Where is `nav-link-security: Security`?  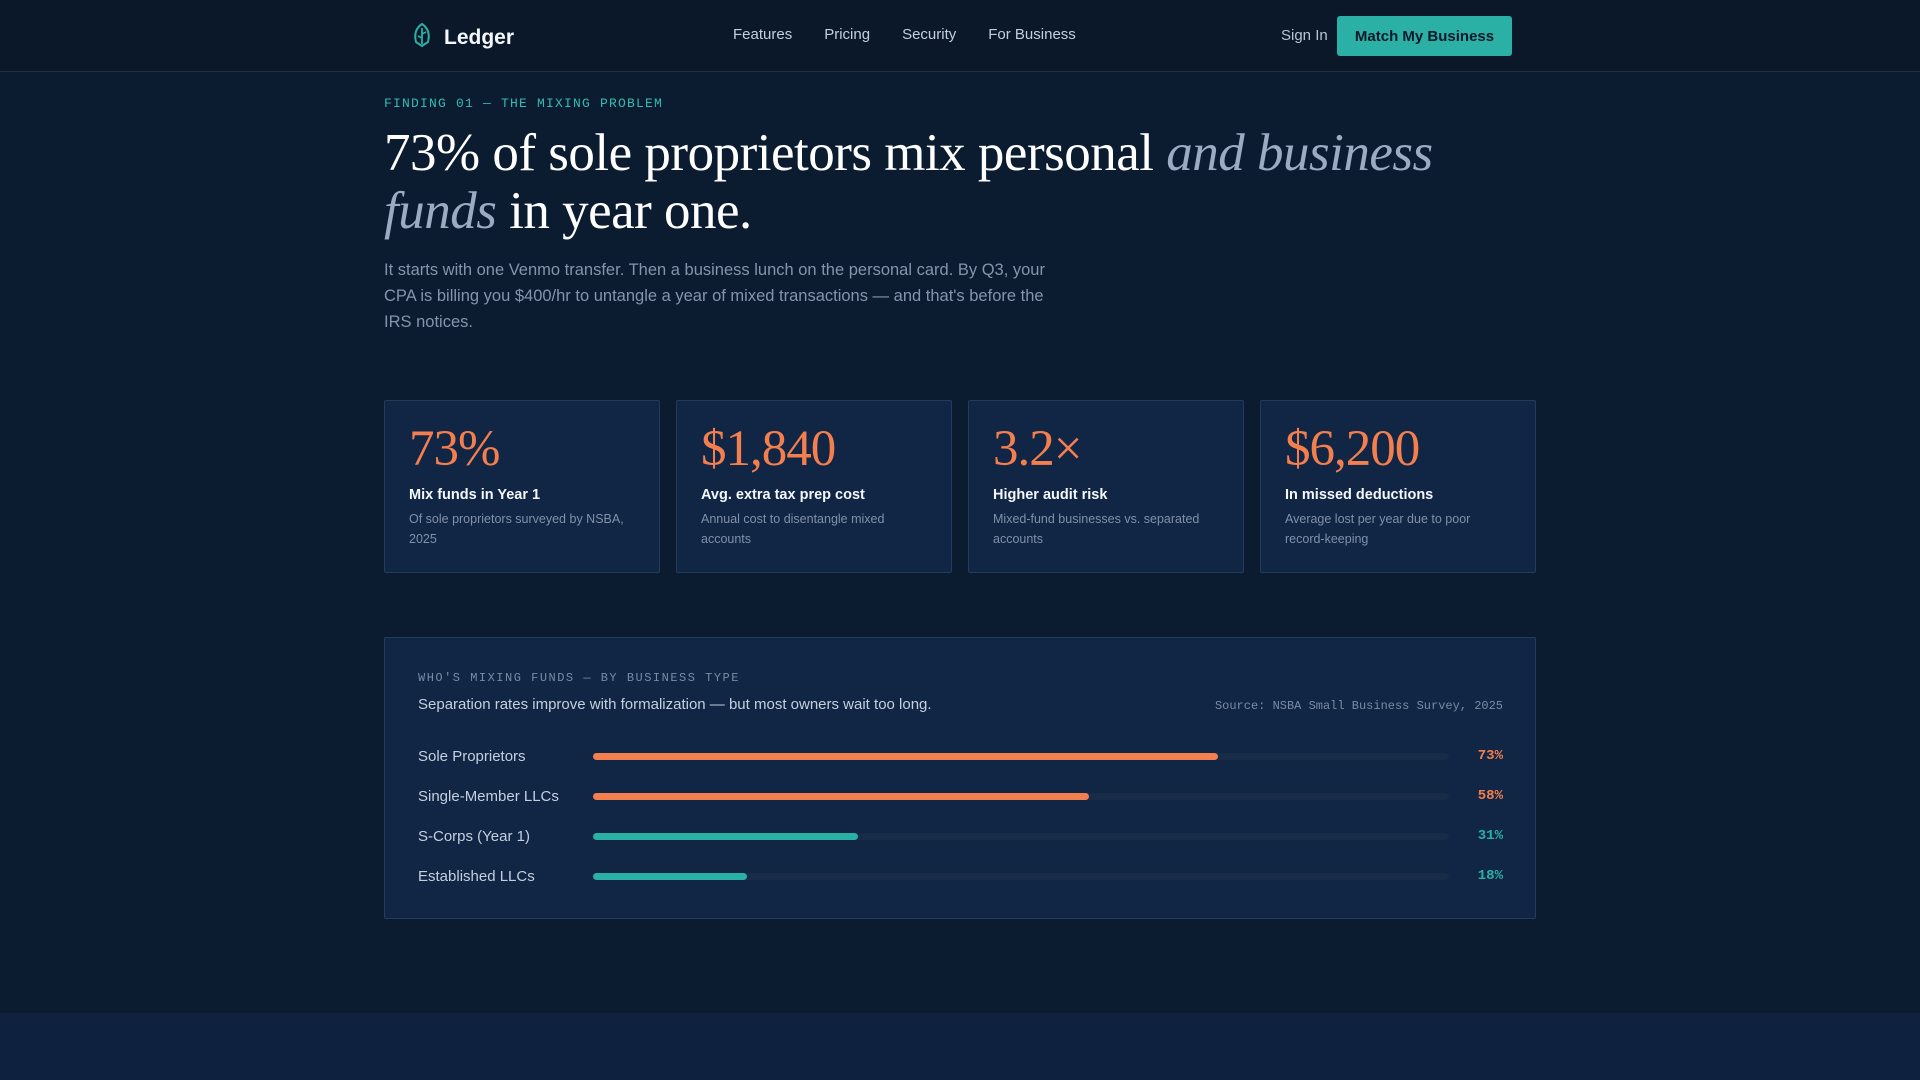
nav-link-security: Security is located at coordinates (929, 34).